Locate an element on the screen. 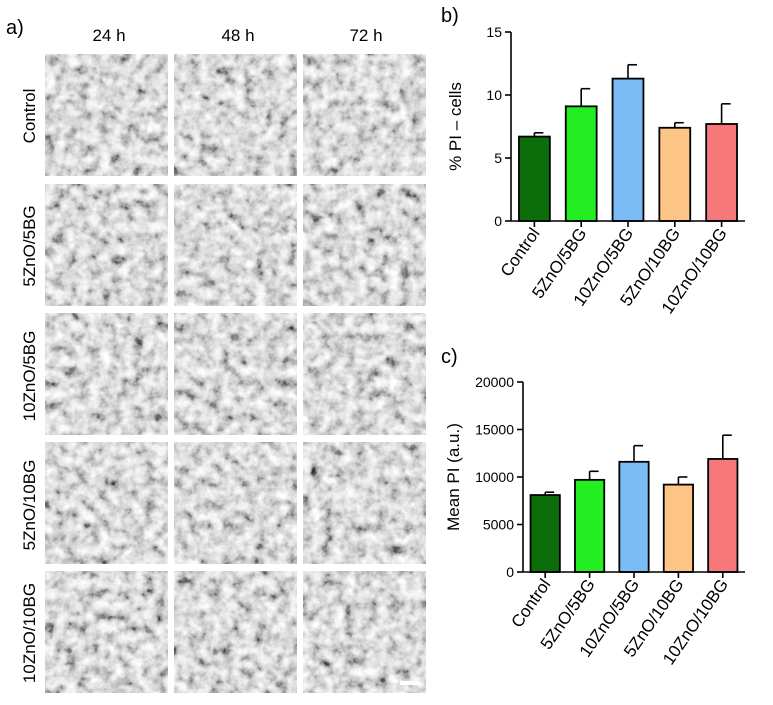 The image size is (773, 705). y-axis-label: % PI – cells is located at coordinates (455, 126).